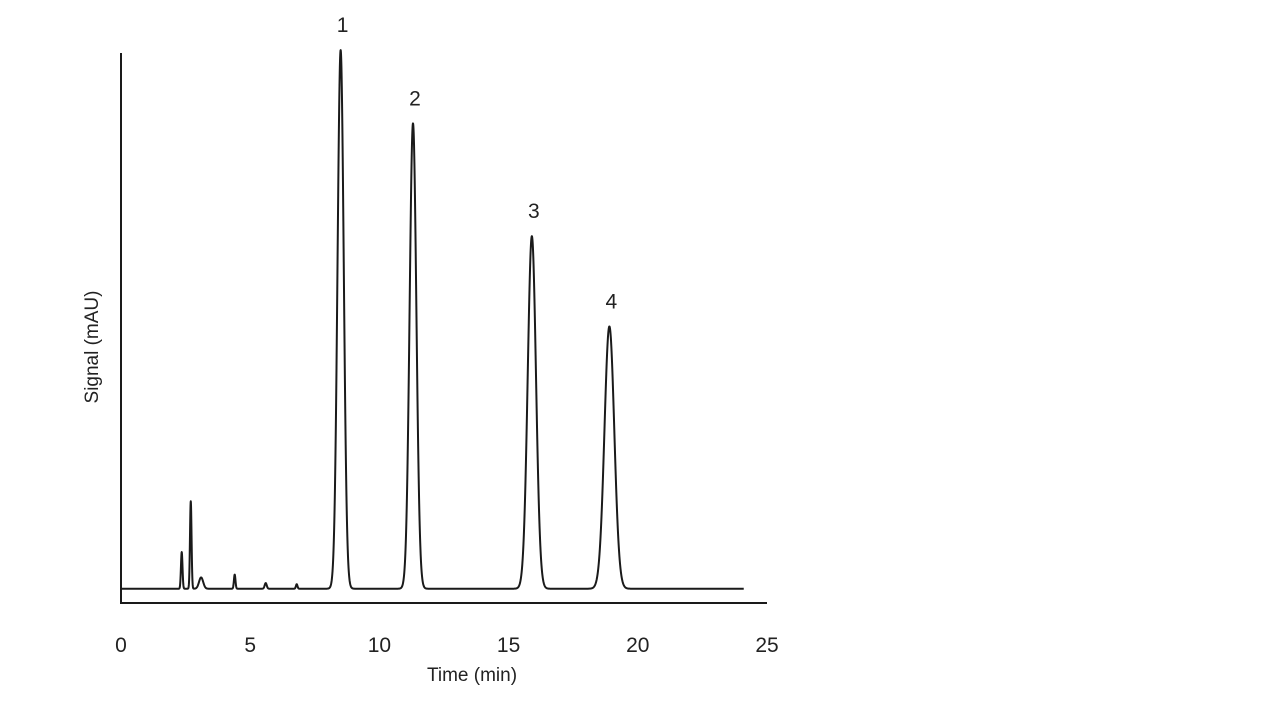  I want to click on peak-label-2: 2, so click(415, 98).